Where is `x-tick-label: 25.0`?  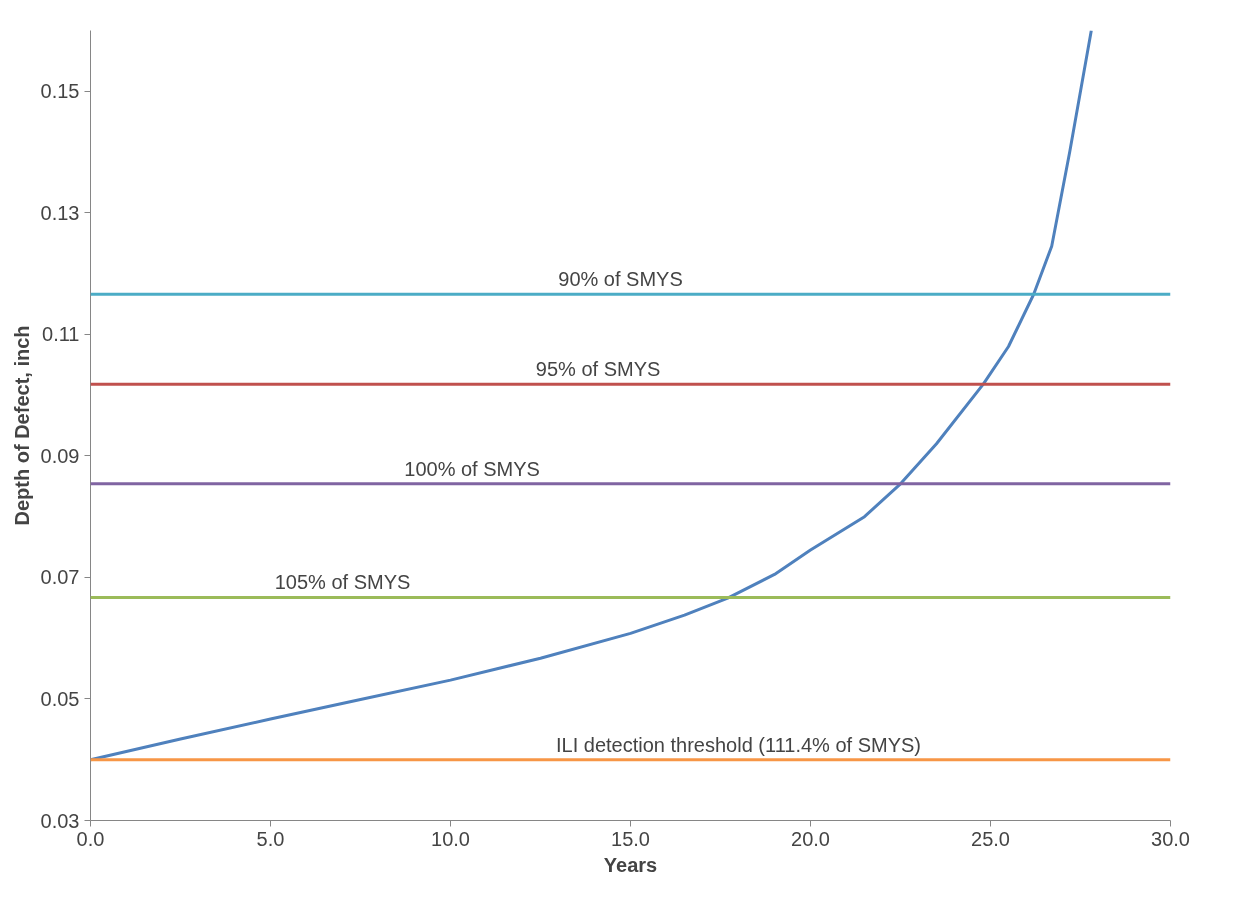 x-tick-label: 25.0 is located at coordinates (990, 838).